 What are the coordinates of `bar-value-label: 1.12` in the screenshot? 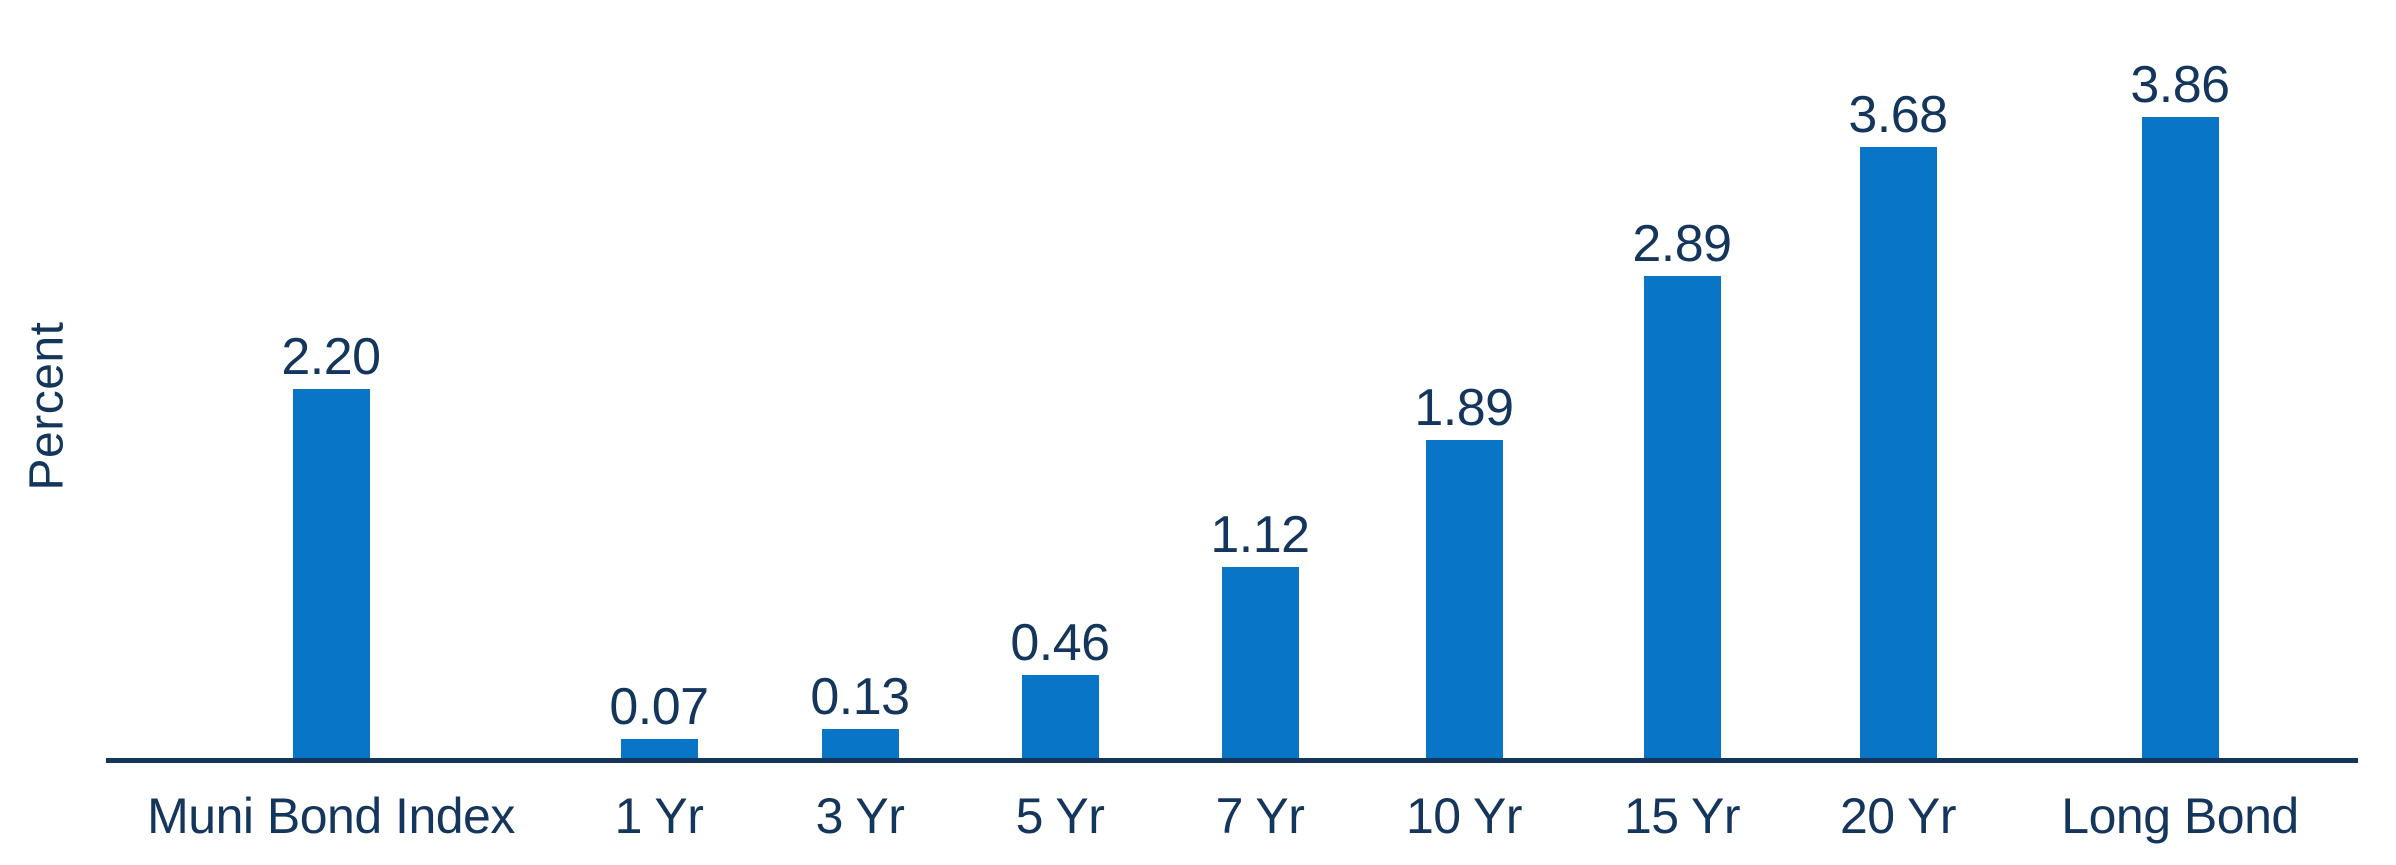 It's located at (1260, 535).